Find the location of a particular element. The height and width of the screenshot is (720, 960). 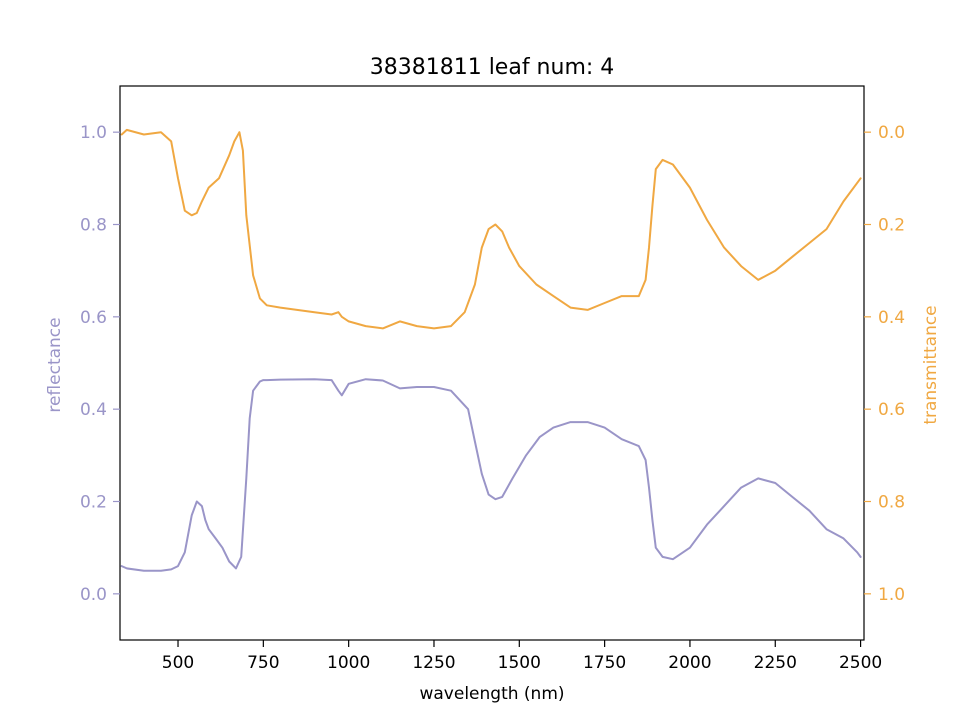

x-tick-label: 1500 is located at coordinates (519, 663).